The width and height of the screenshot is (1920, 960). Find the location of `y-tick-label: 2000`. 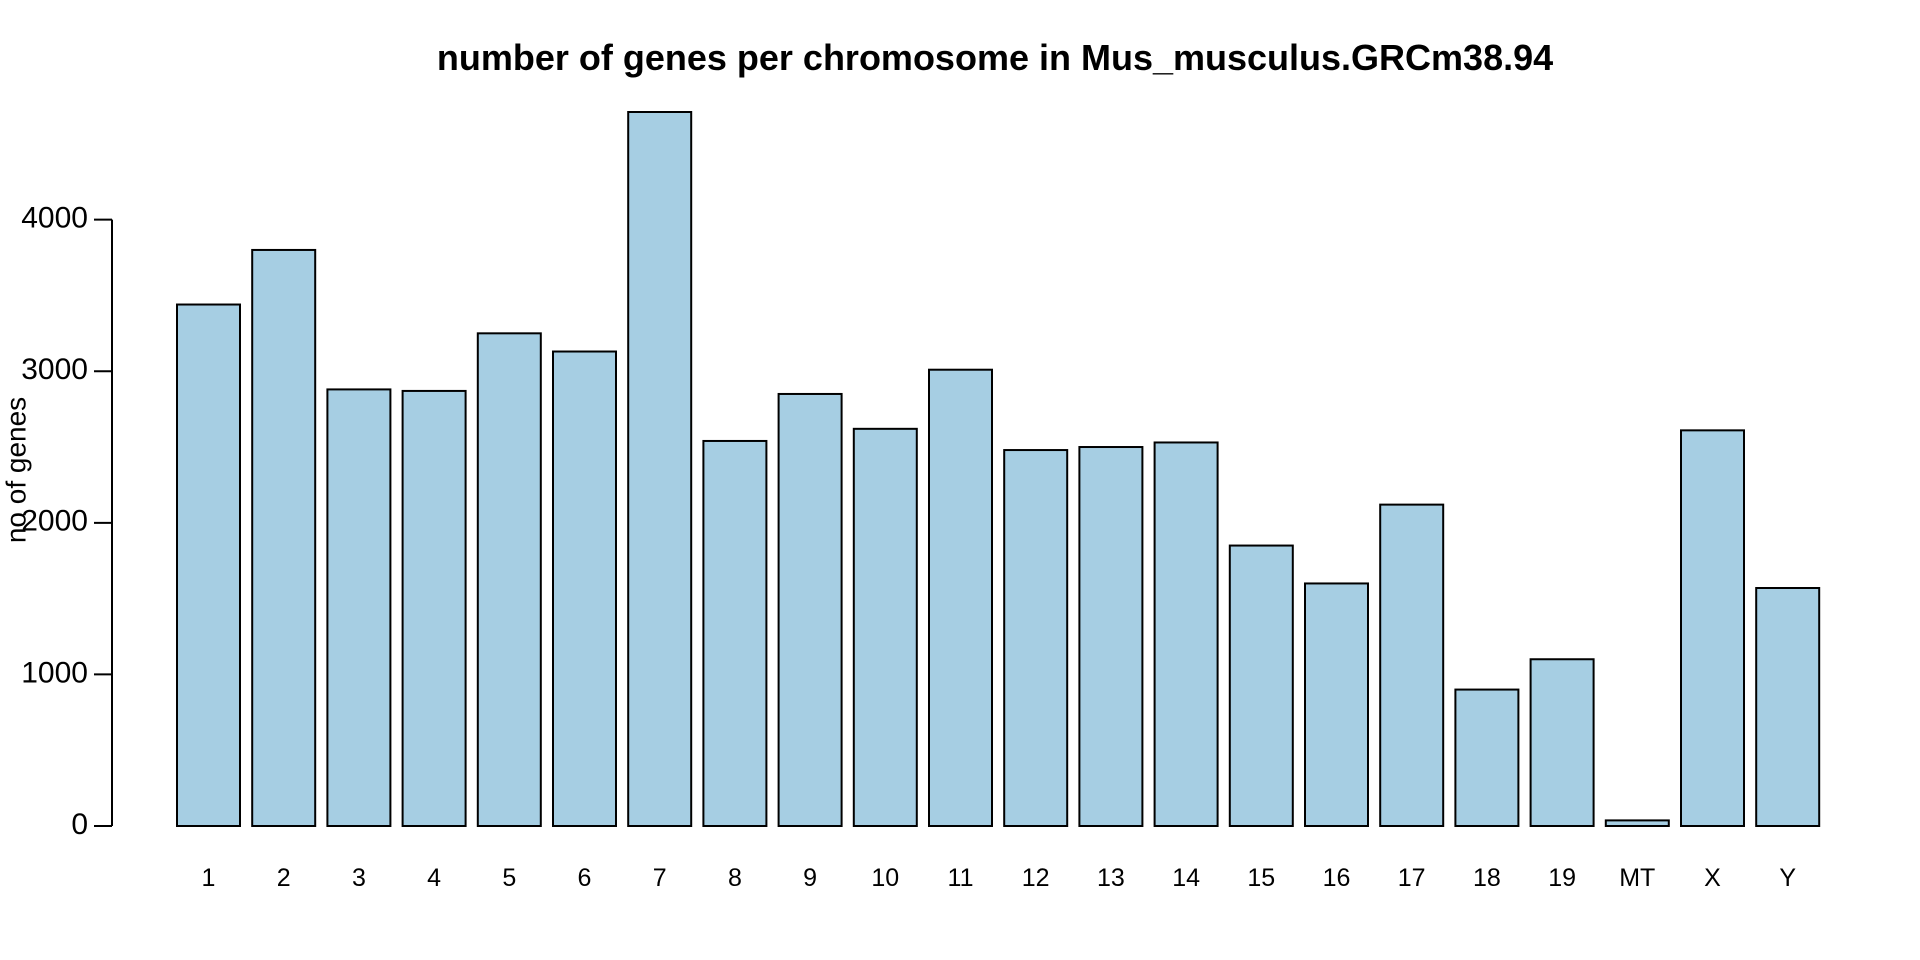

y-tick-label: 2000 is located at coordinates (54, 521).